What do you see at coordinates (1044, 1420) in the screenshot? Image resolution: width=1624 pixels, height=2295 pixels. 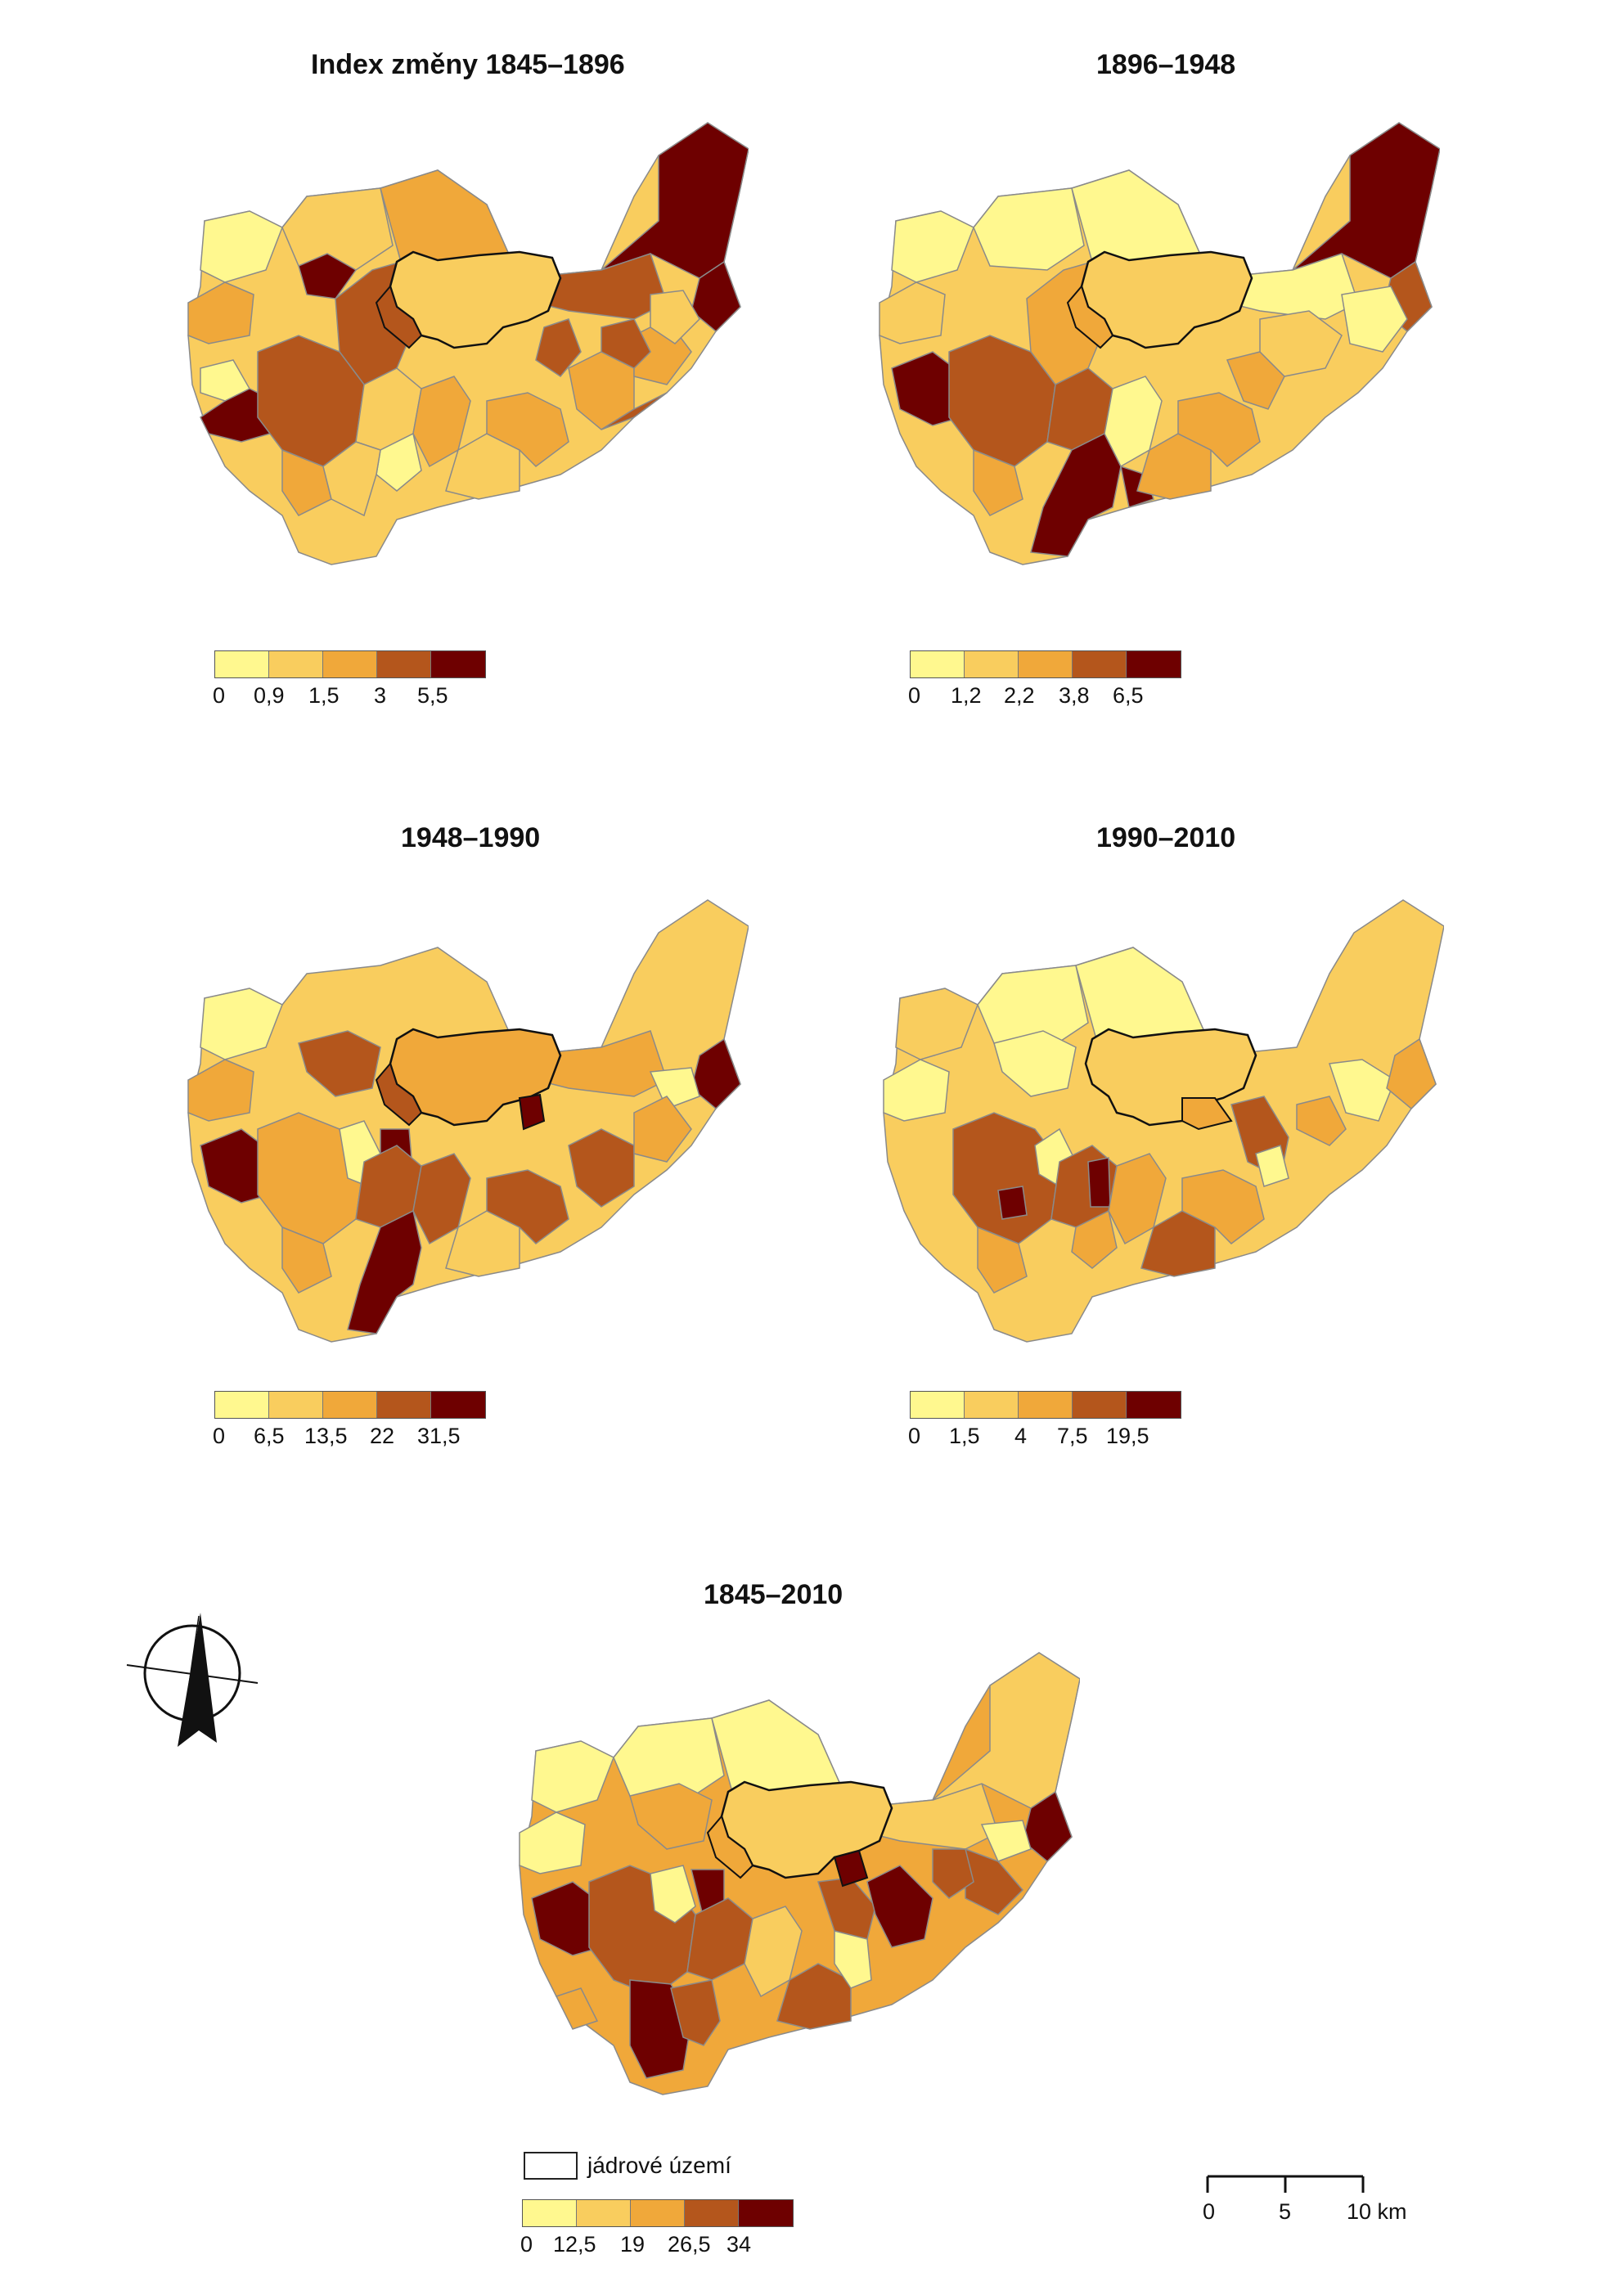 I see `legend-4: 0 1,5 4 7,5 19,5` at bounding box center [1044, 1420].